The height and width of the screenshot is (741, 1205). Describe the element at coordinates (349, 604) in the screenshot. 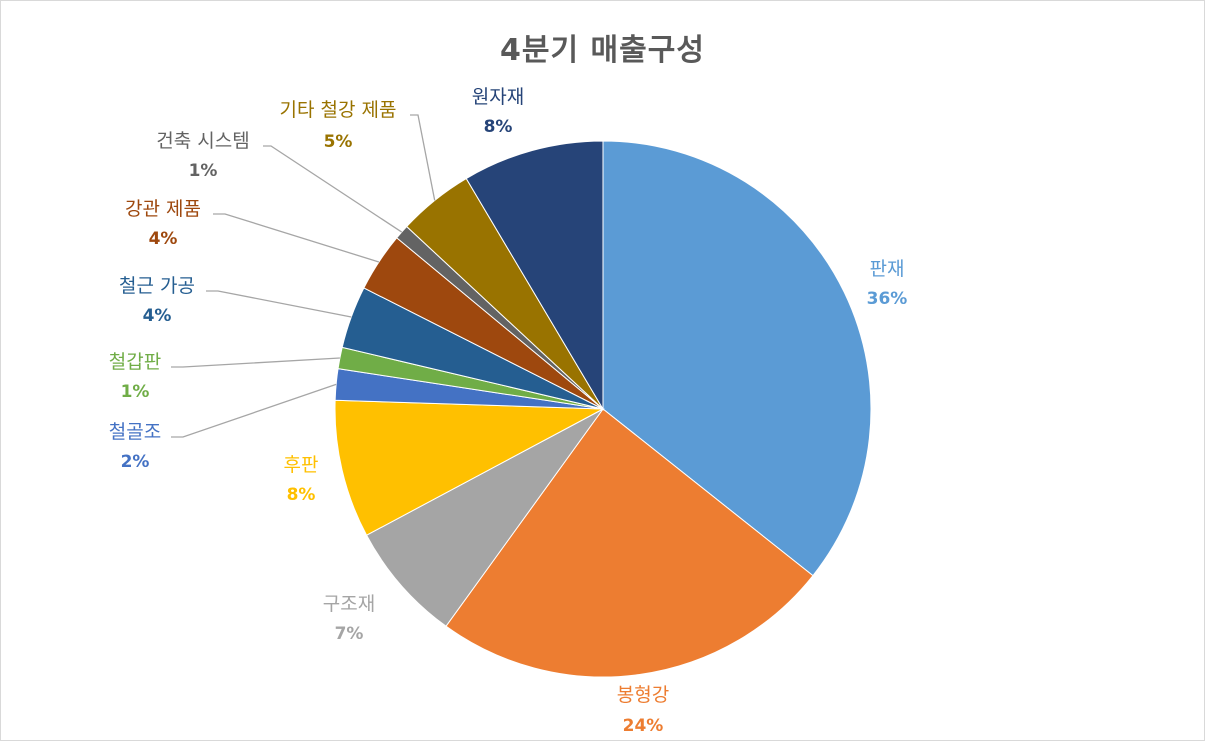

I see `slice-label-구조재: 구조재` at that location.